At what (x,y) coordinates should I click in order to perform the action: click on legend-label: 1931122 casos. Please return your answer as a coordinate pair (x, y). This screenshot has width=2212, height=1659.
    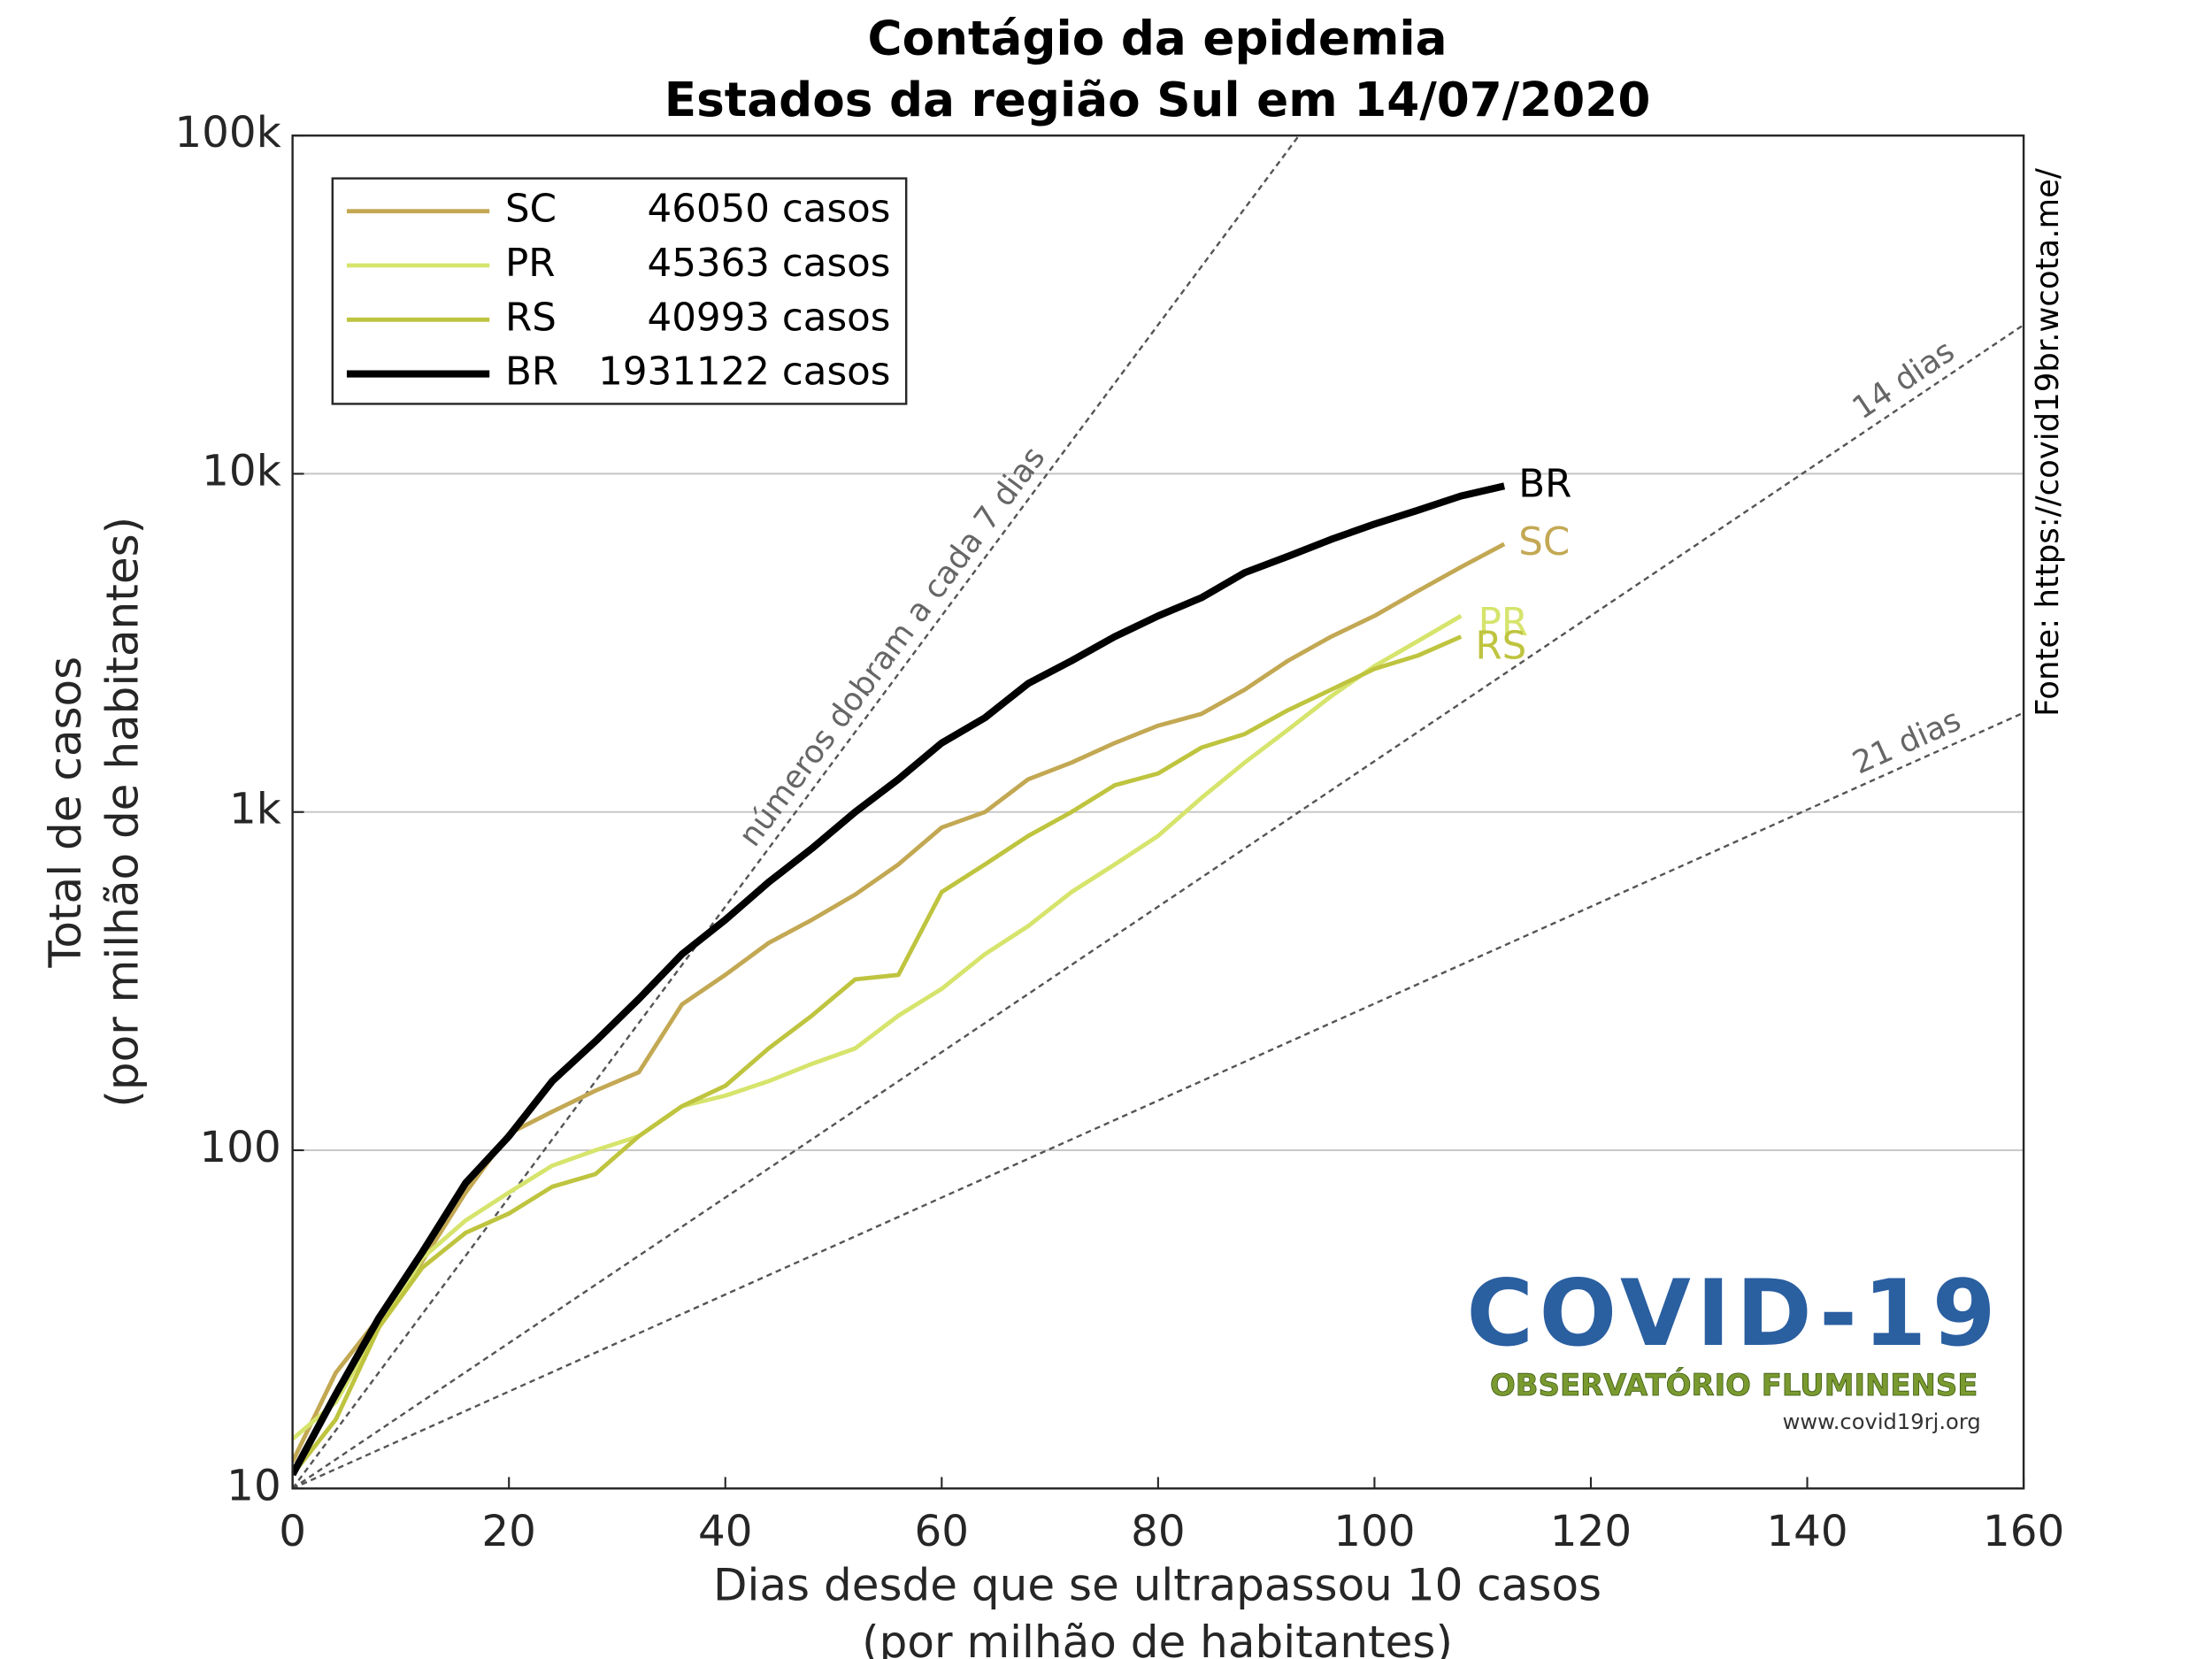
    Looking at the image, I should click on (744, 373).